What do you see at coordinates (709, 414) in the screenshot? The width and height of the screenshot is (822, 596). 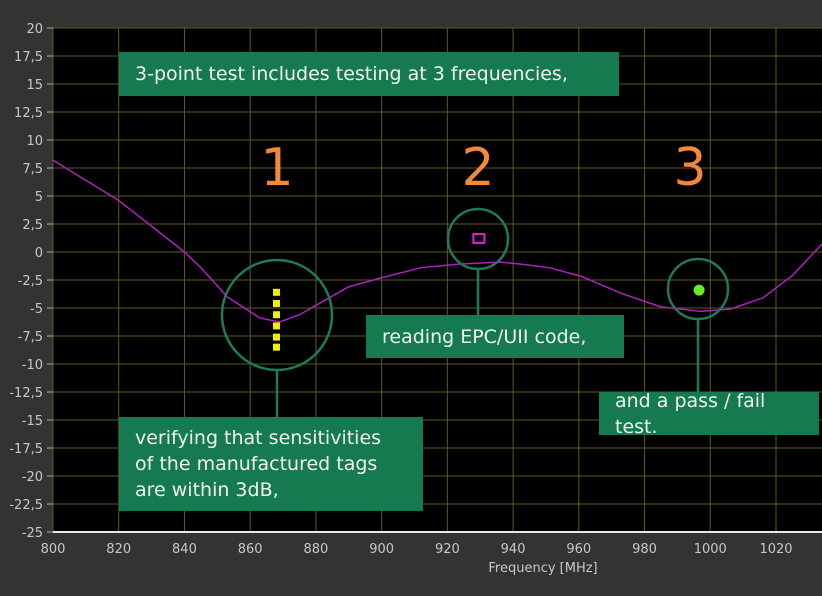 I see `annotation-pass-fail: and a pass / fail test.` at bounding box center [709, 414].